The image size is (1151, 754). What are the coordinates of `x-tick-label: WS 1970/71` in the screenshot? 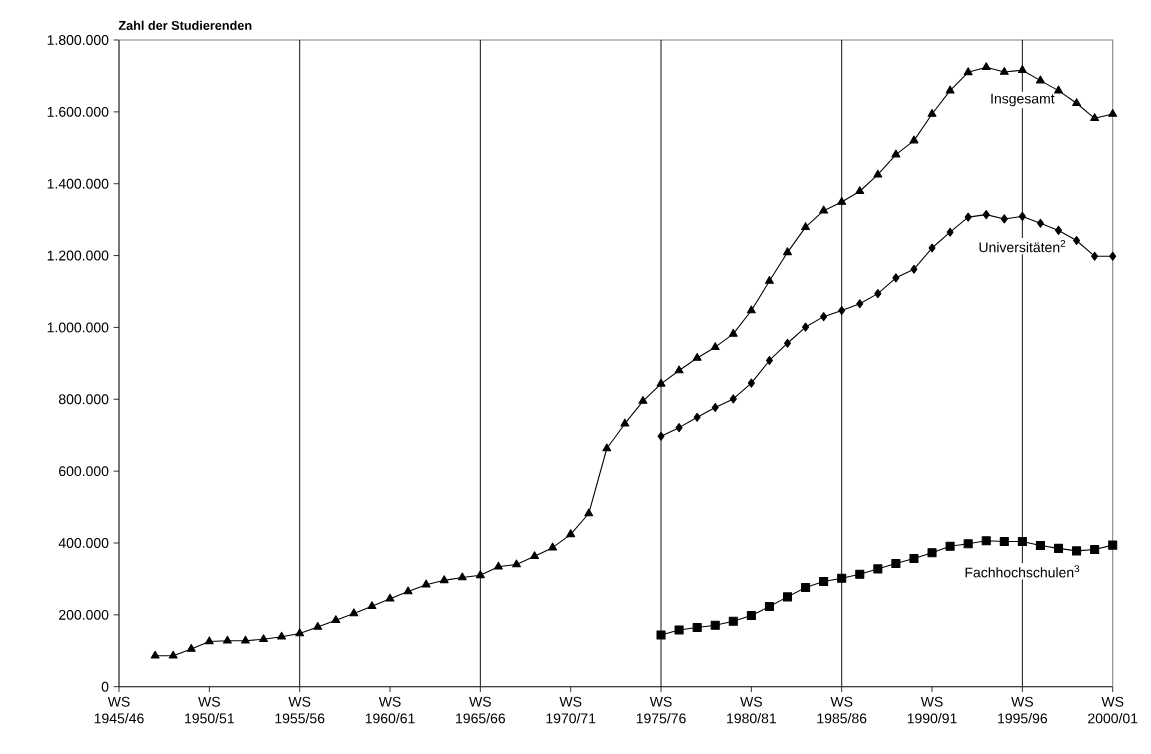 It's located at (571, 710).